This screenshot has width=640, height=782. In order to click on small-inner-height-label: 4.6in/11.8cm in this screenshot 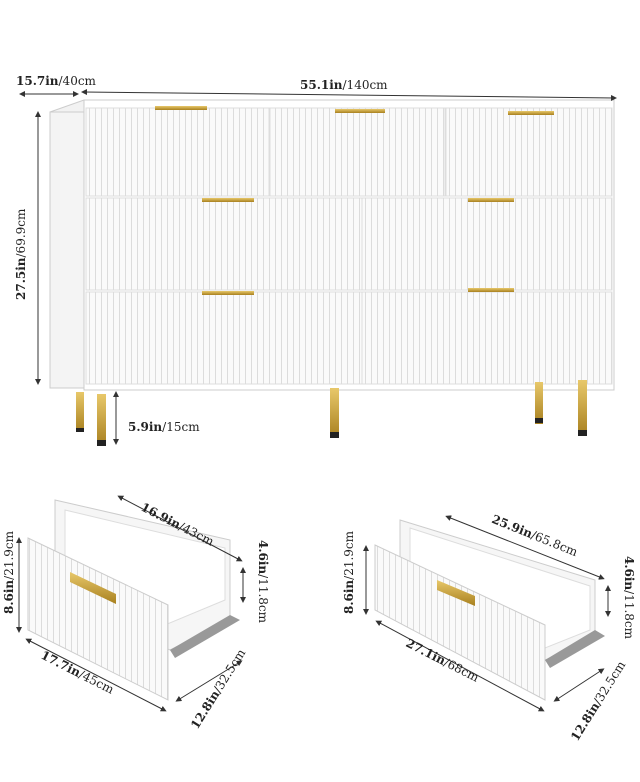, I will do `click(263, 582)`.